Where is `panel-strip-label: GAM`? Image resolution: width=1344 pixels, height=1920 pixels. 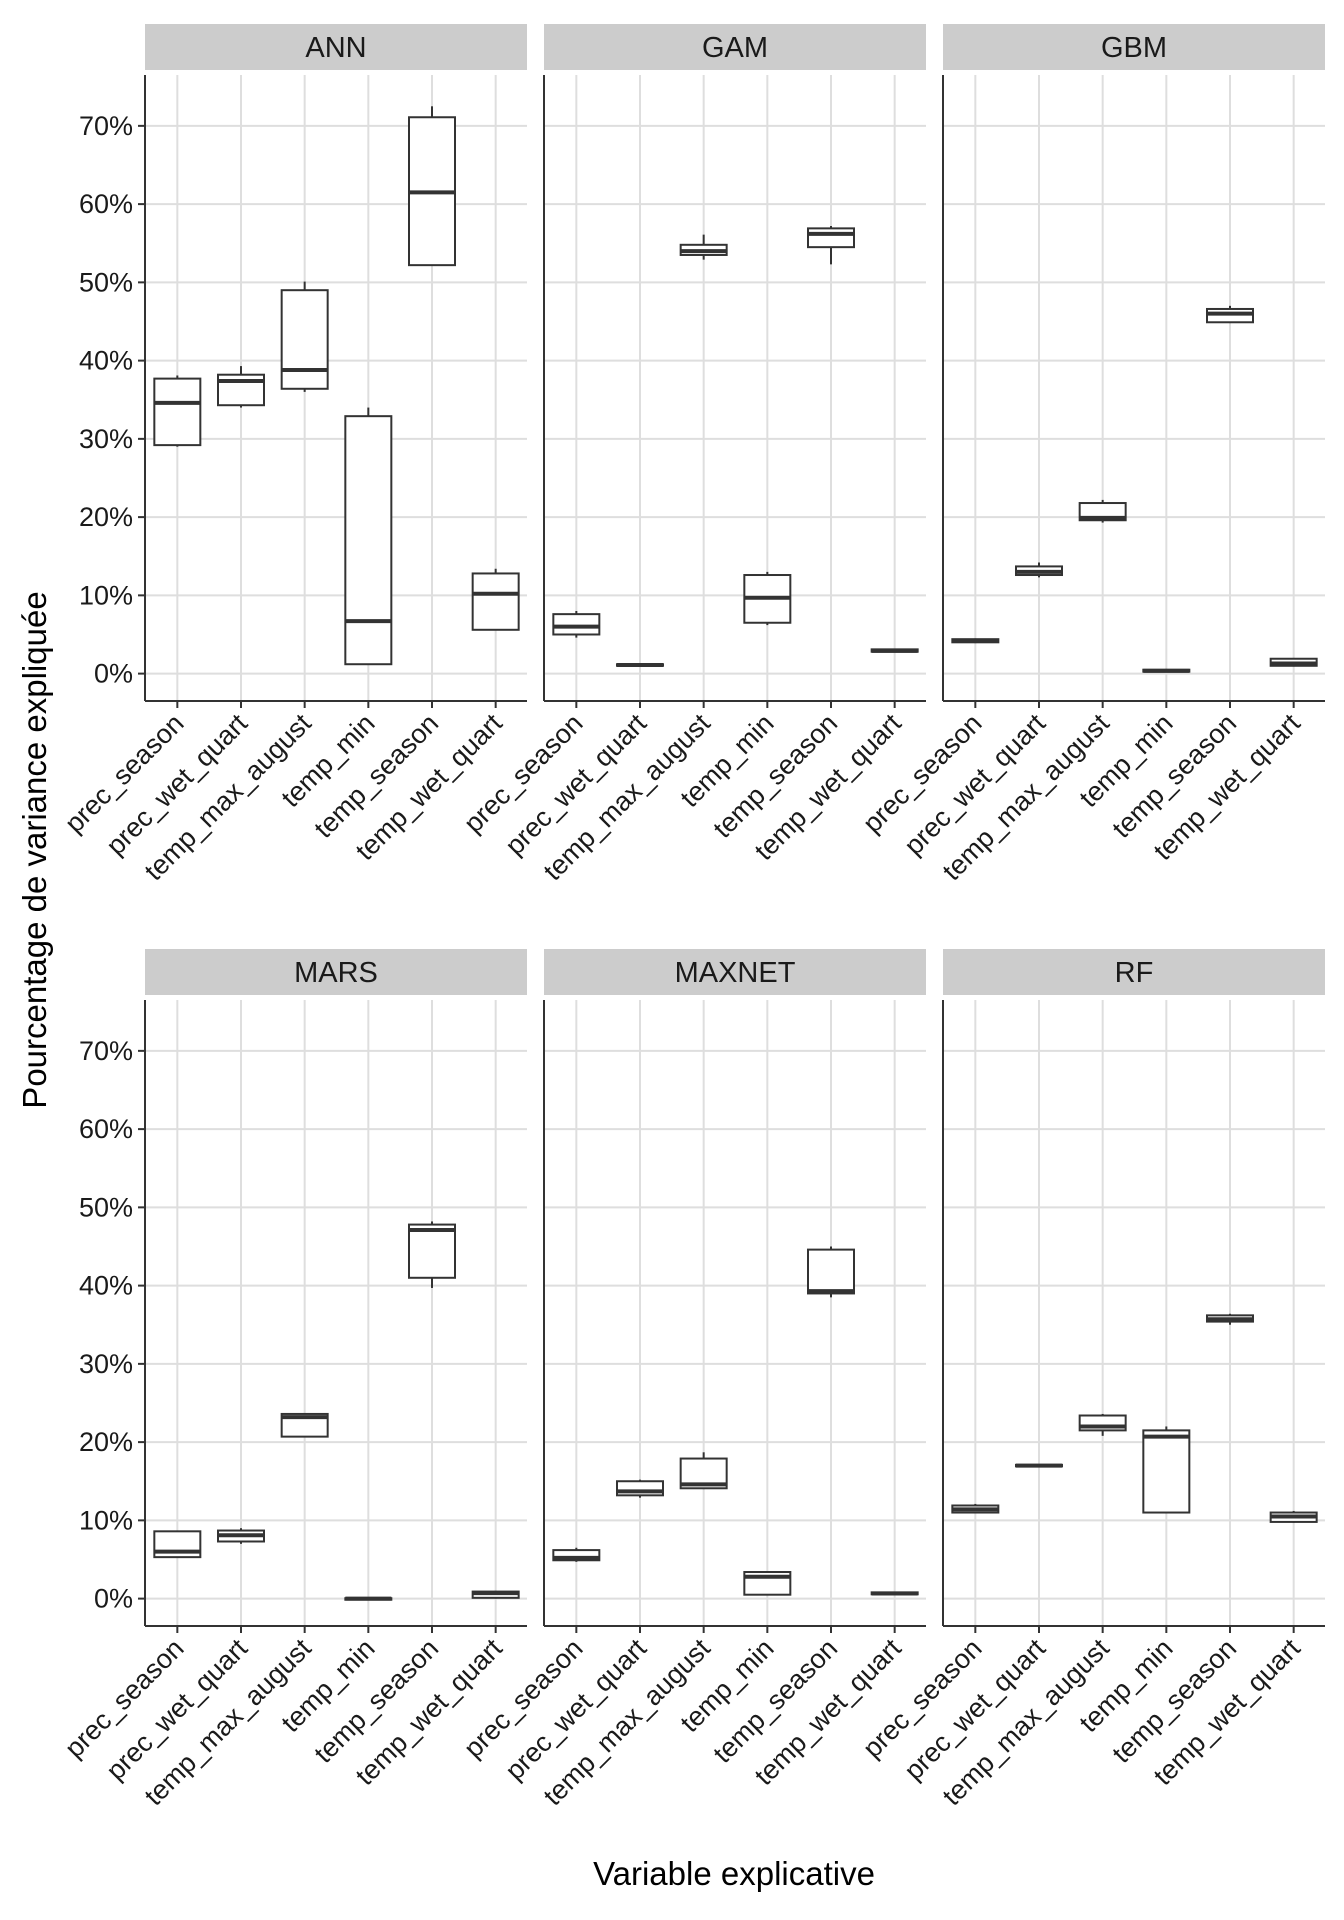 panel-strip-label: GAM is located at coordinates (735, 48).